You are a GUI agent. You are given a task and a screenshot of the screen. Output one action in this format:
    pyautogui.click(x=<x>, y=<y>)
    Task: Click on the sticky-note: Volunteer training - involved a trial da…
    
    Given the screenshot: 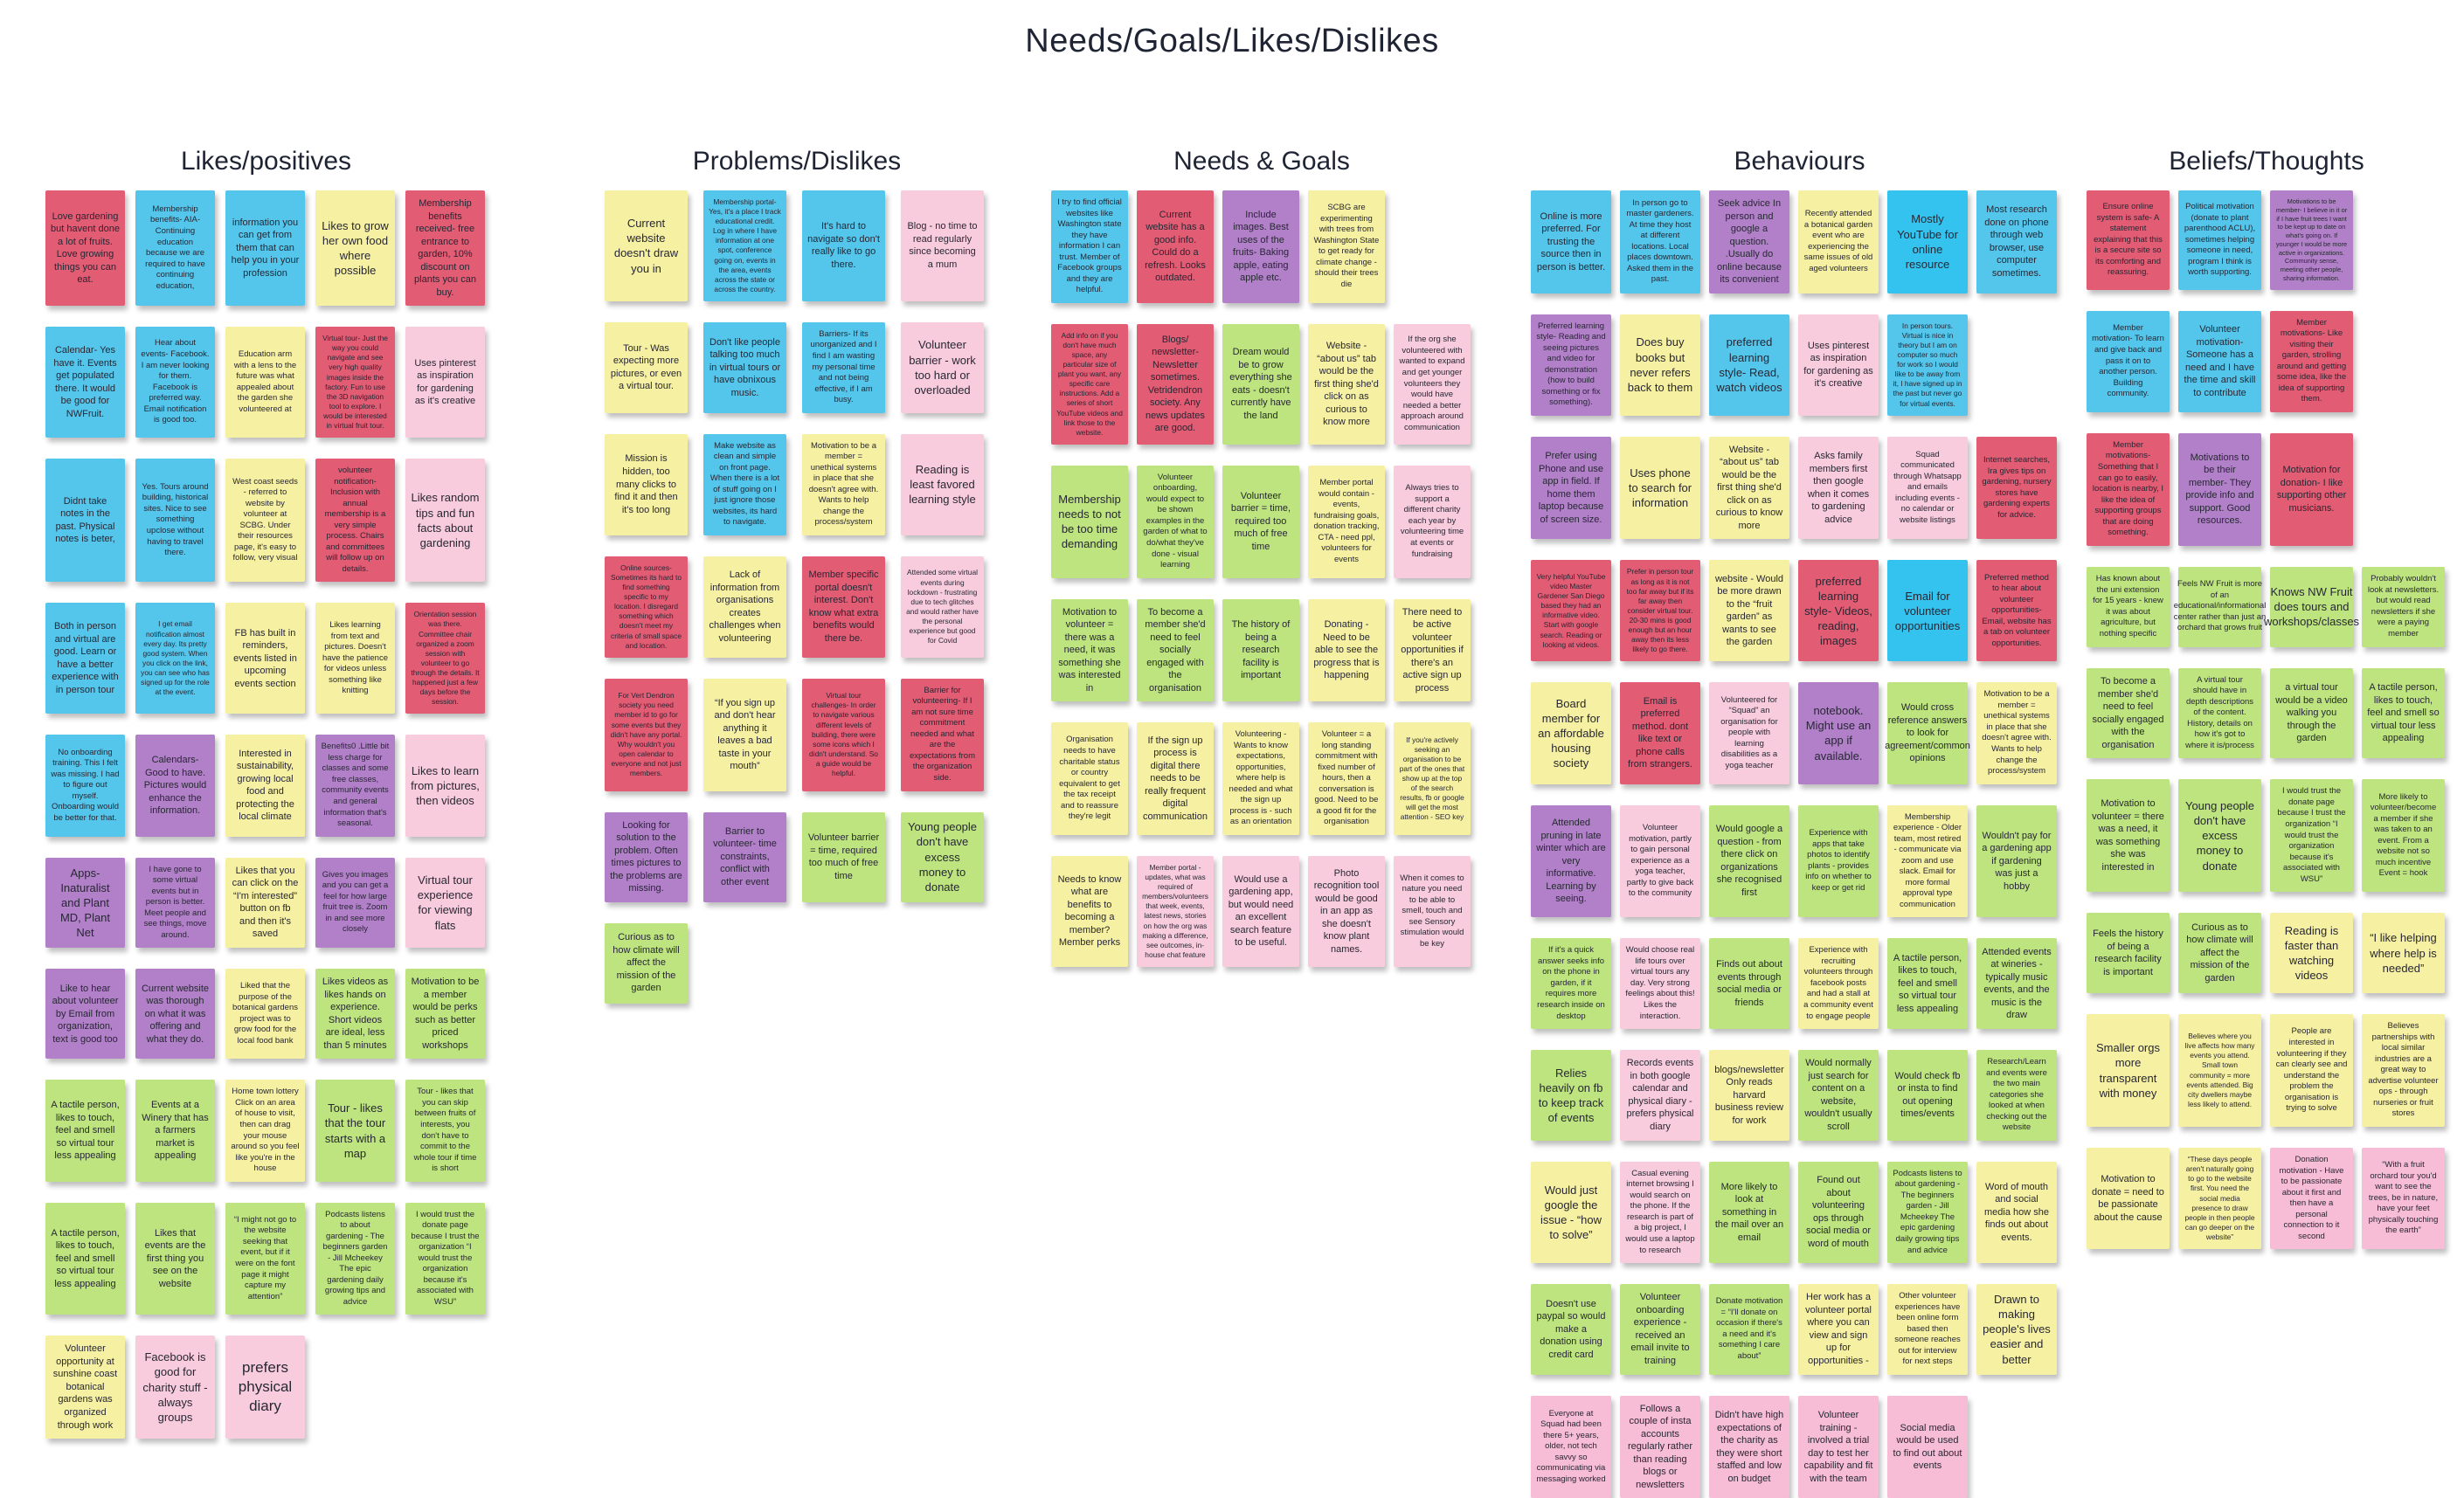 What is the action you would take?
    pyautogui.click(x=1838, y=1446)
    